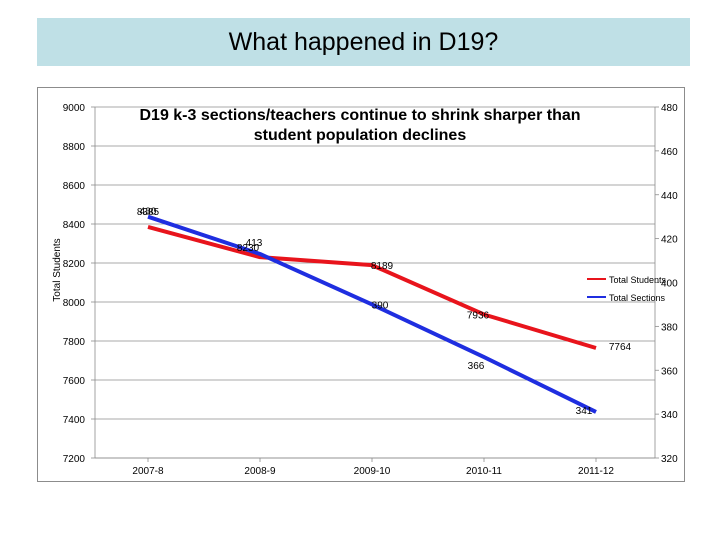 The height and width of the screenshot is (540, 720). I want to click on y2-tick-label: 360, so click(669, 371).